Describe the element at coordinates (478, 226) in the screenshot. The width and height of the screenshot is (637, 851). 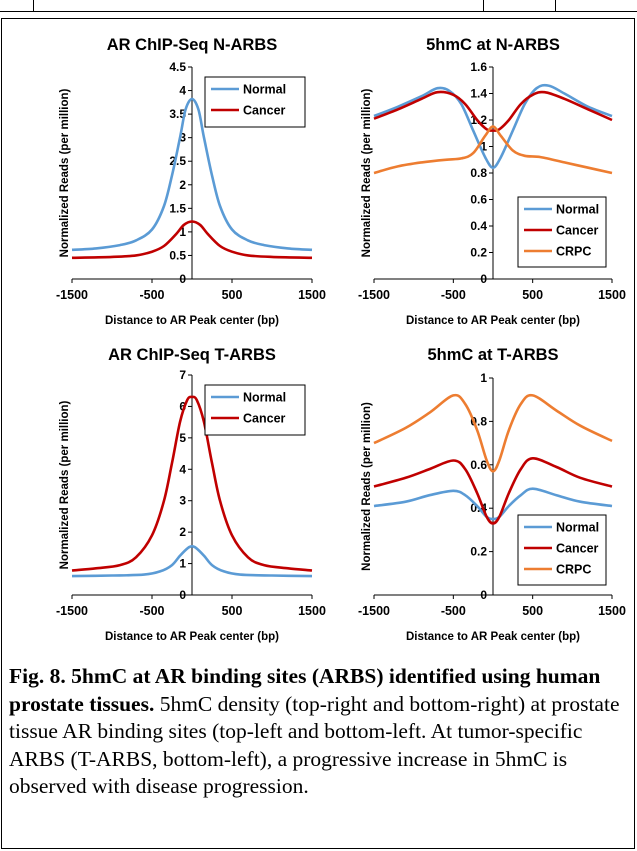
I see `y-tick-label: 0.4` at that location.